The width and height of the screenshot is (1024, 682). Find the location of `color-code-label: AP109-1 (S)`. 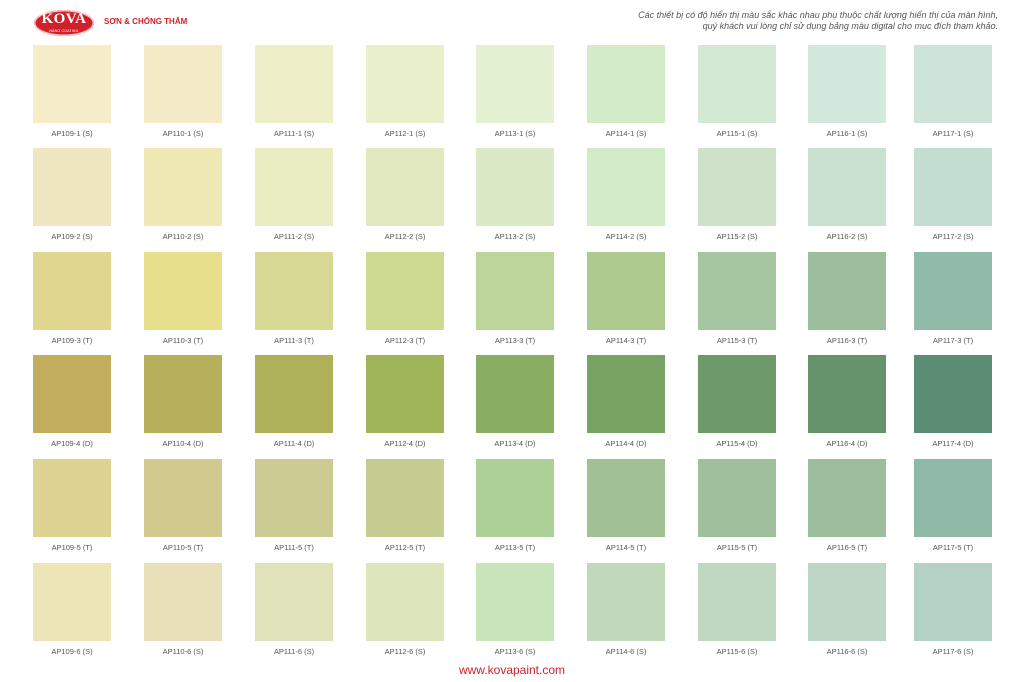

color-code-label: AP109-1 (S) is located at coordinates (72, 133).